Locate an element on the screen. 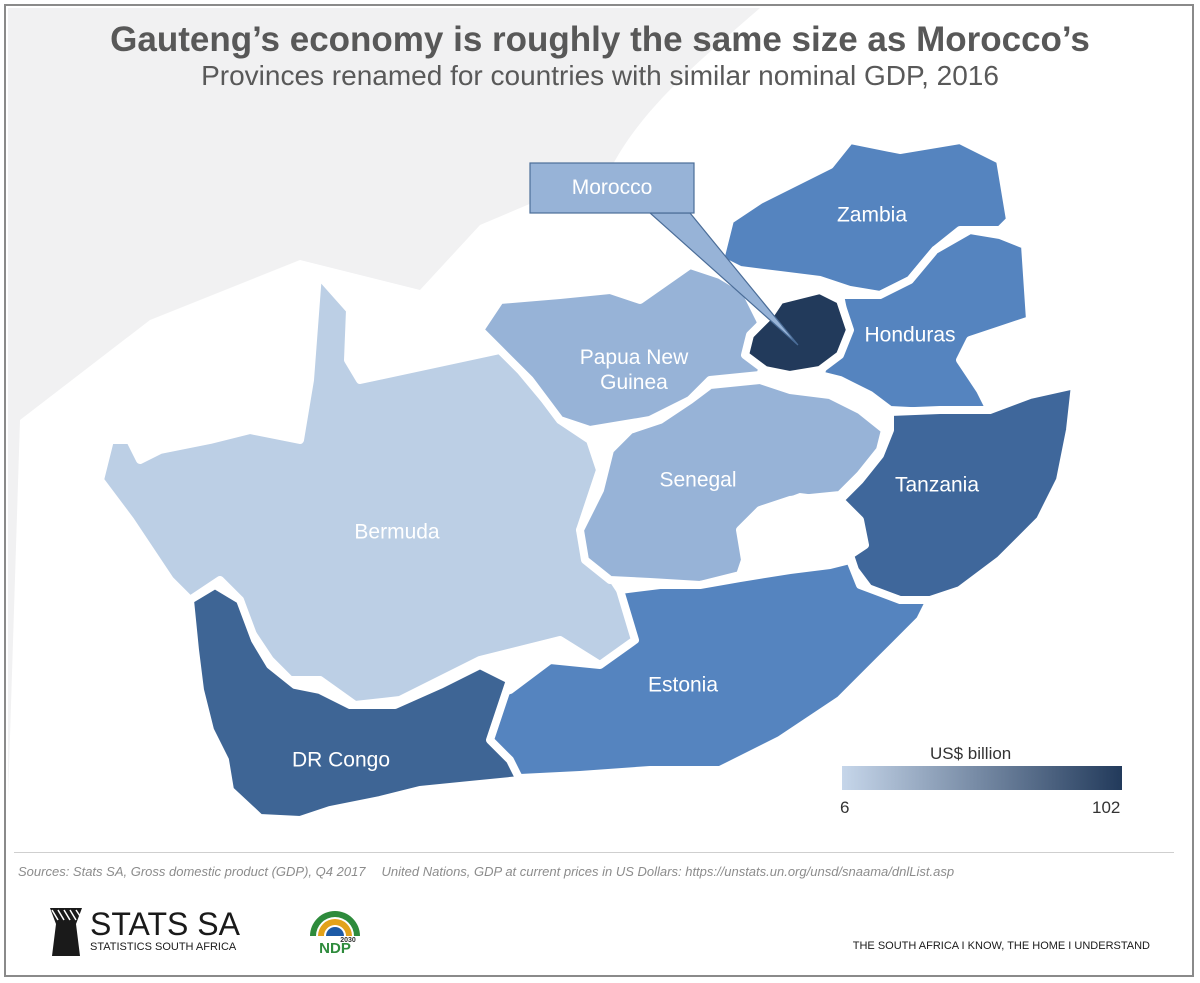 The height and width of the screenshot is (983, 1200). ndp-year: 2030 is located at coordinates (348, 940).